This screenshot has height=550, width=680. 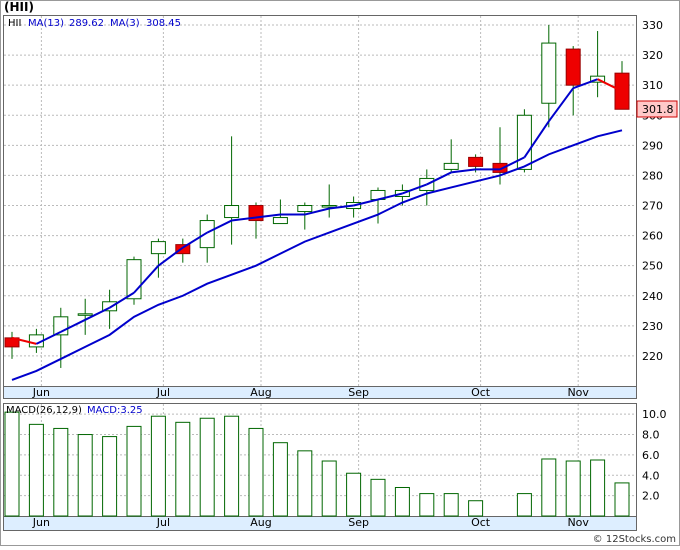 I want to click on price-tick-label: 320, so click(x=652, y=55).